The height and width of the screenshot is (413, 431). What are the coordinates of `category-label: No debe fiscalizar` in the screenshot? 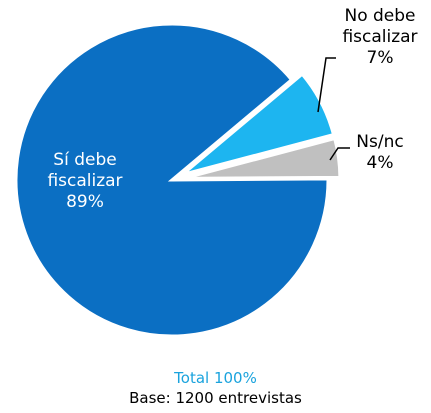 It's located at (380, 26).